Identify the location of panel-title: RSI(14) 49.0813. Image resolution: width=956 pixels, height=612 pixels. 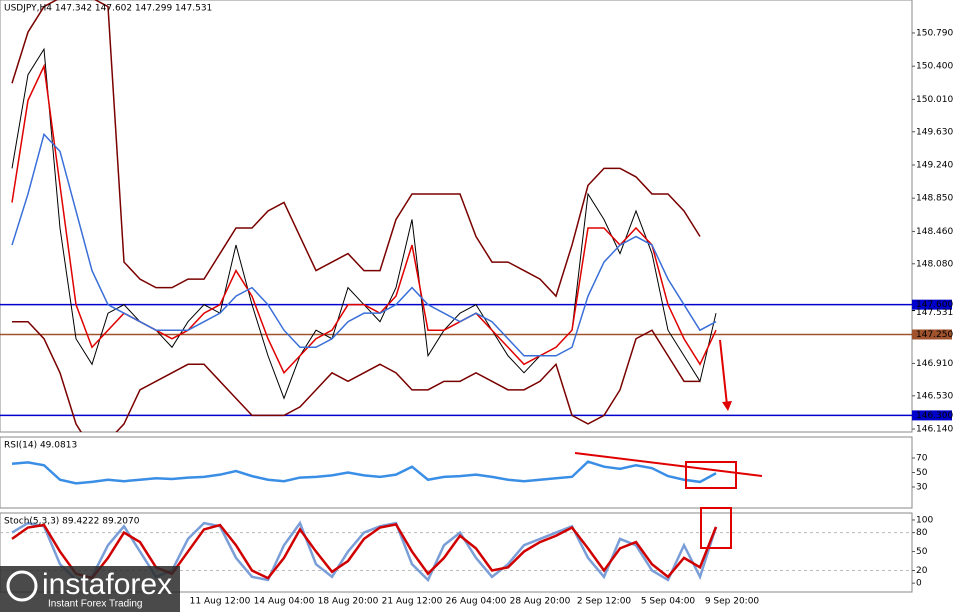
(40, 446).